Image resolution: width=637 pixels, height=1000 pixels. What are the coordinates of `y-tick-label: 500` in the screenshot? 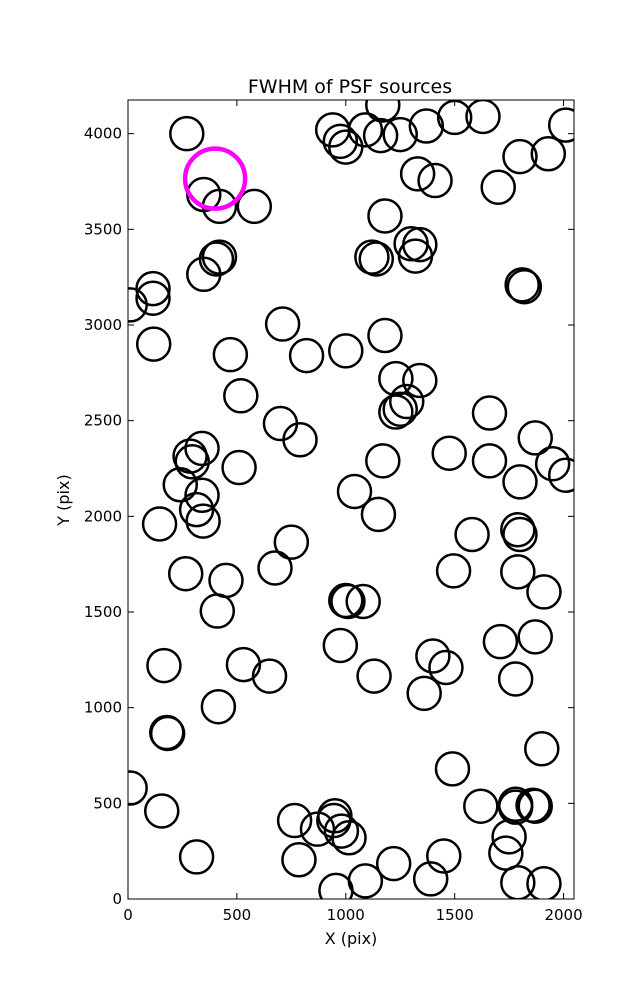 It's located at (107, 803).